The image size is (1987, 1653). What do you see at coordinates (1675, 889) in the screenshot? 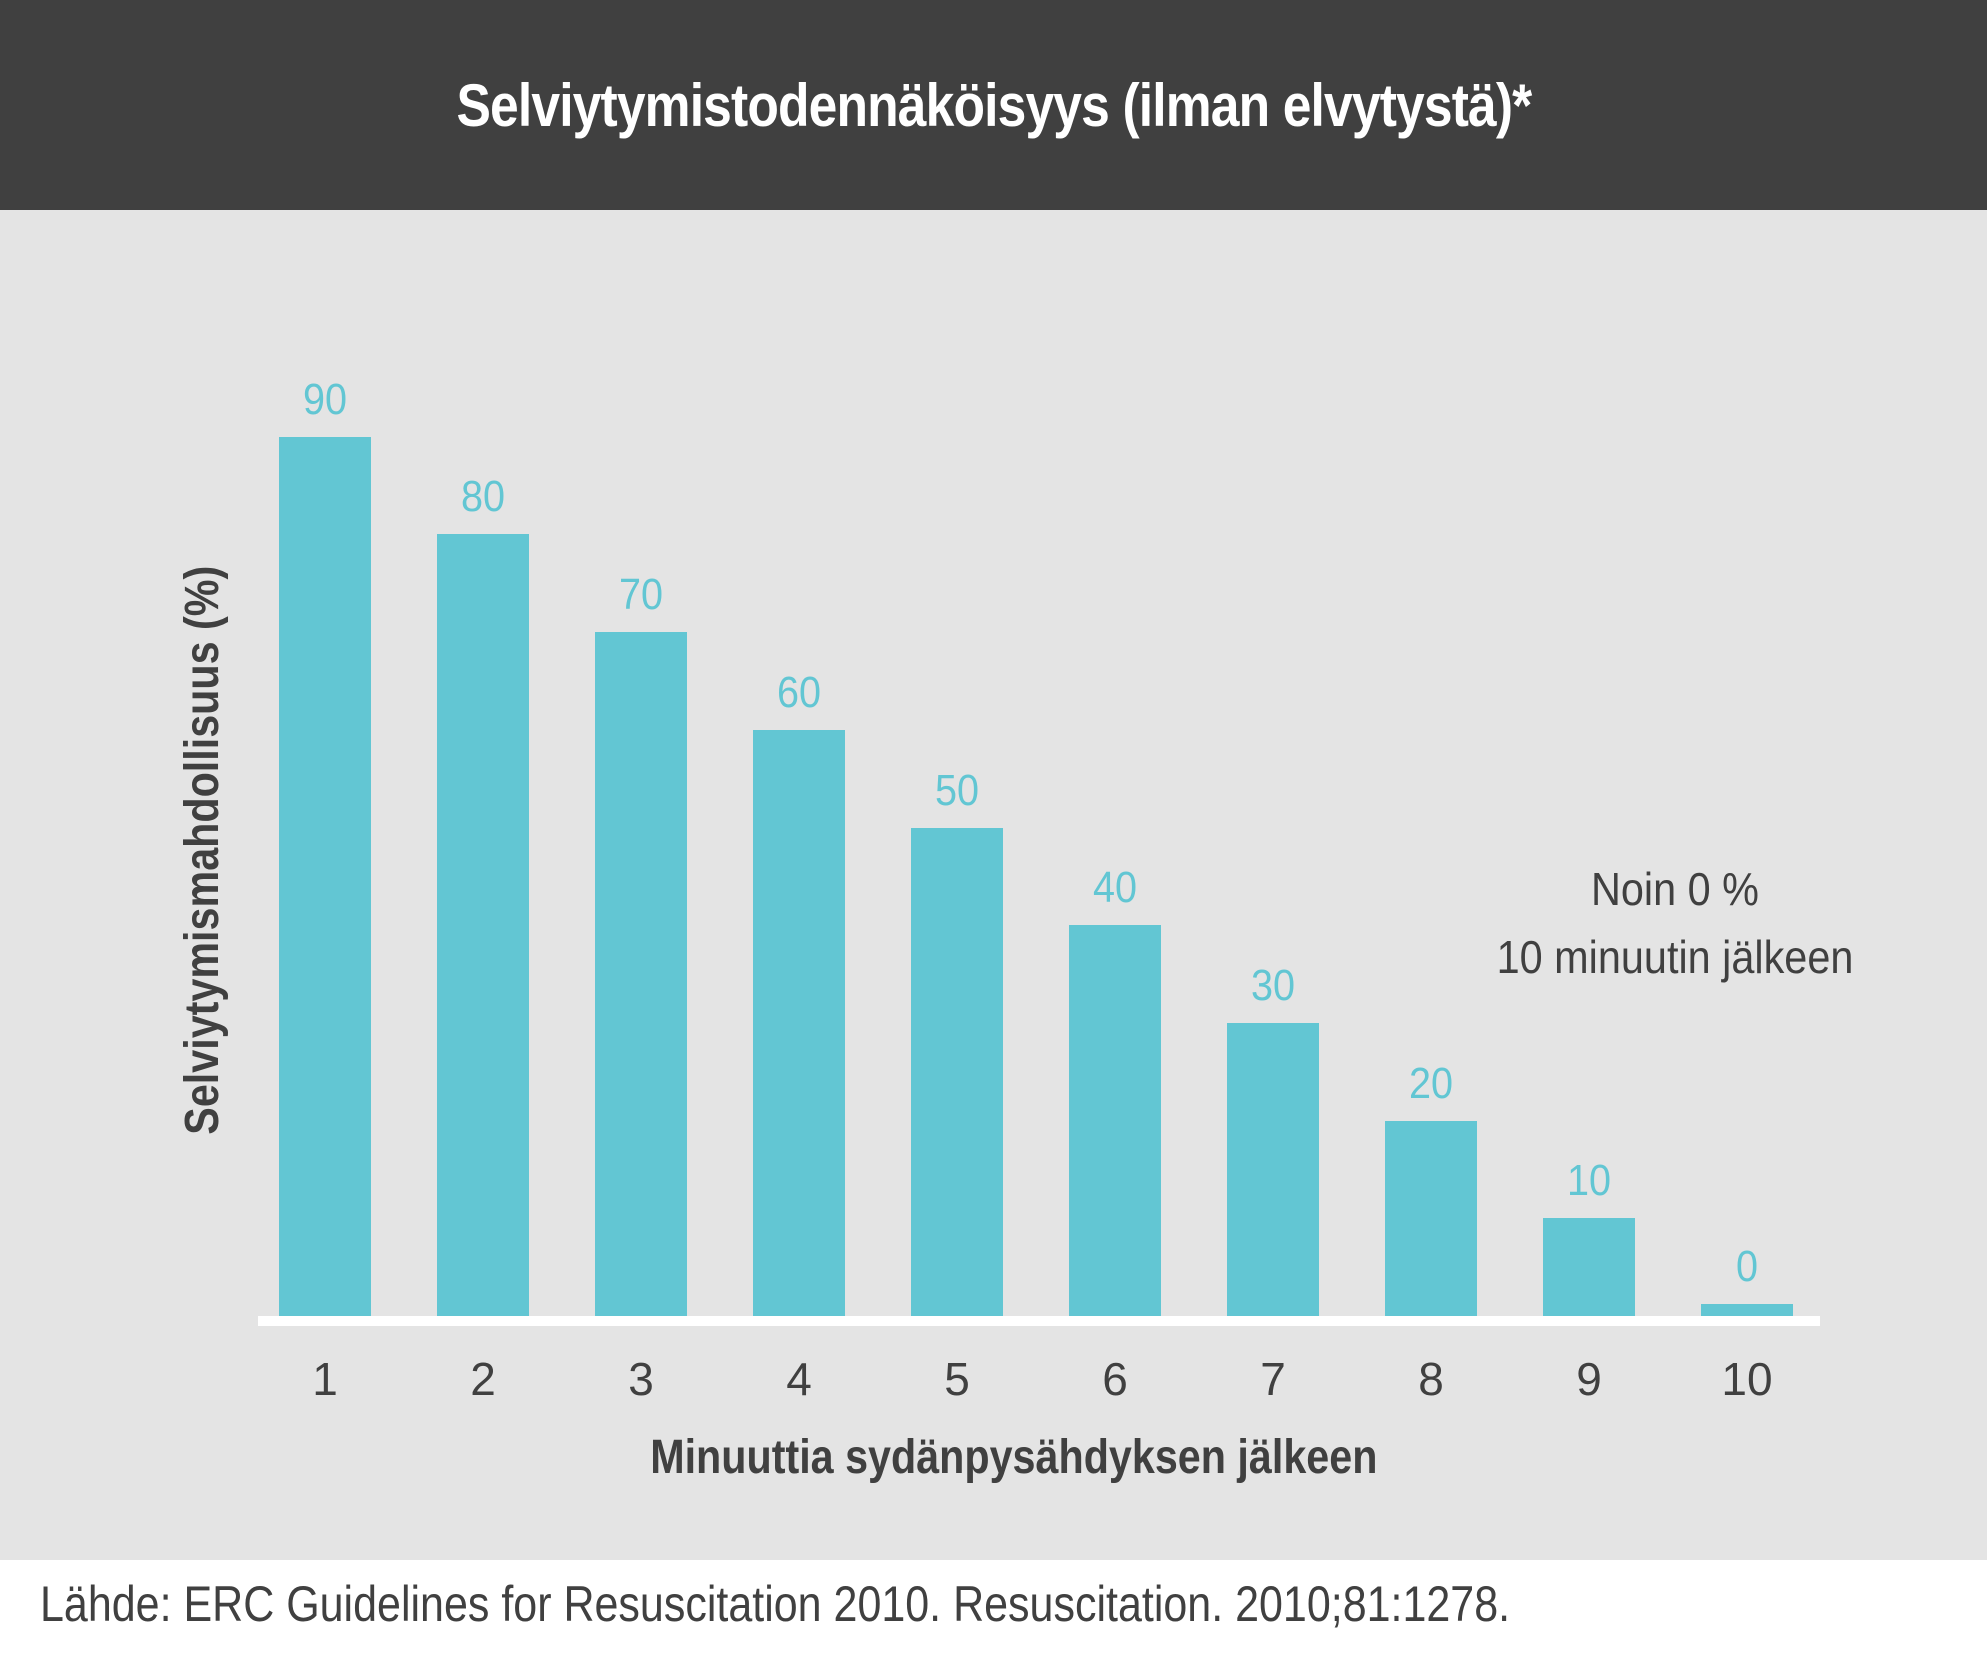
I see `annotation-line-1: Noin 0 %` at bounding box center [1675, 889].